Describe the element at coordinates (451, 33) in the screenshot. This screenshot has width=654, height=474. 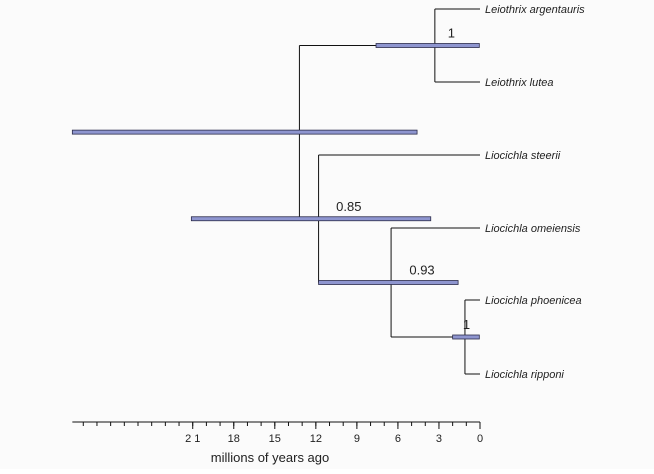
I see `support-label-n_leio: 1` at that location.